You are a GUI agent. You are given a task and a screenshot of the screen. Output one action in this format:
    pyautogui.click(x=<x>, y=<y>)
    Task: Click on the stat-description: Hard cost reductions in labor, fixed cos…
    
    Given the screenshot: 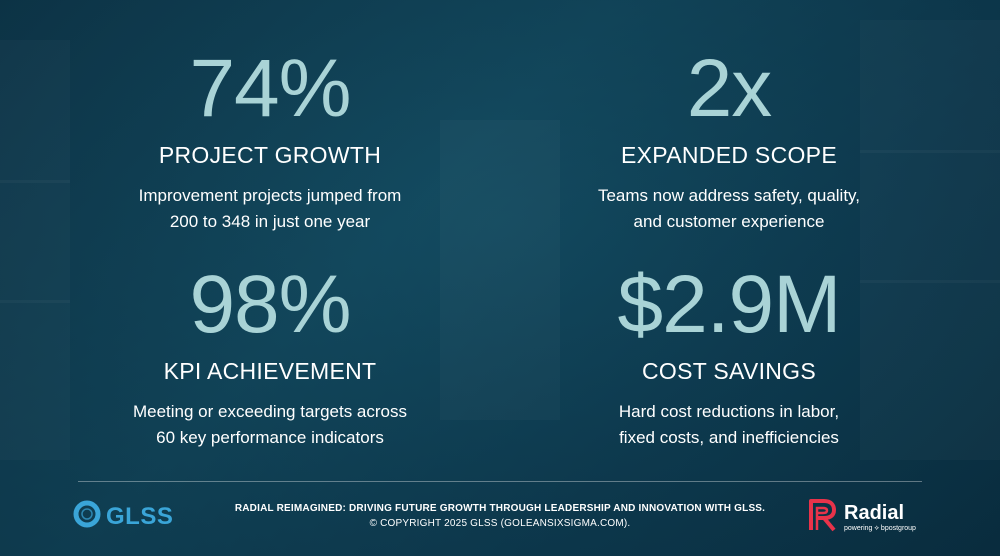 What is the action you would take?
    pyautogui.click(x=729, y=425)
    